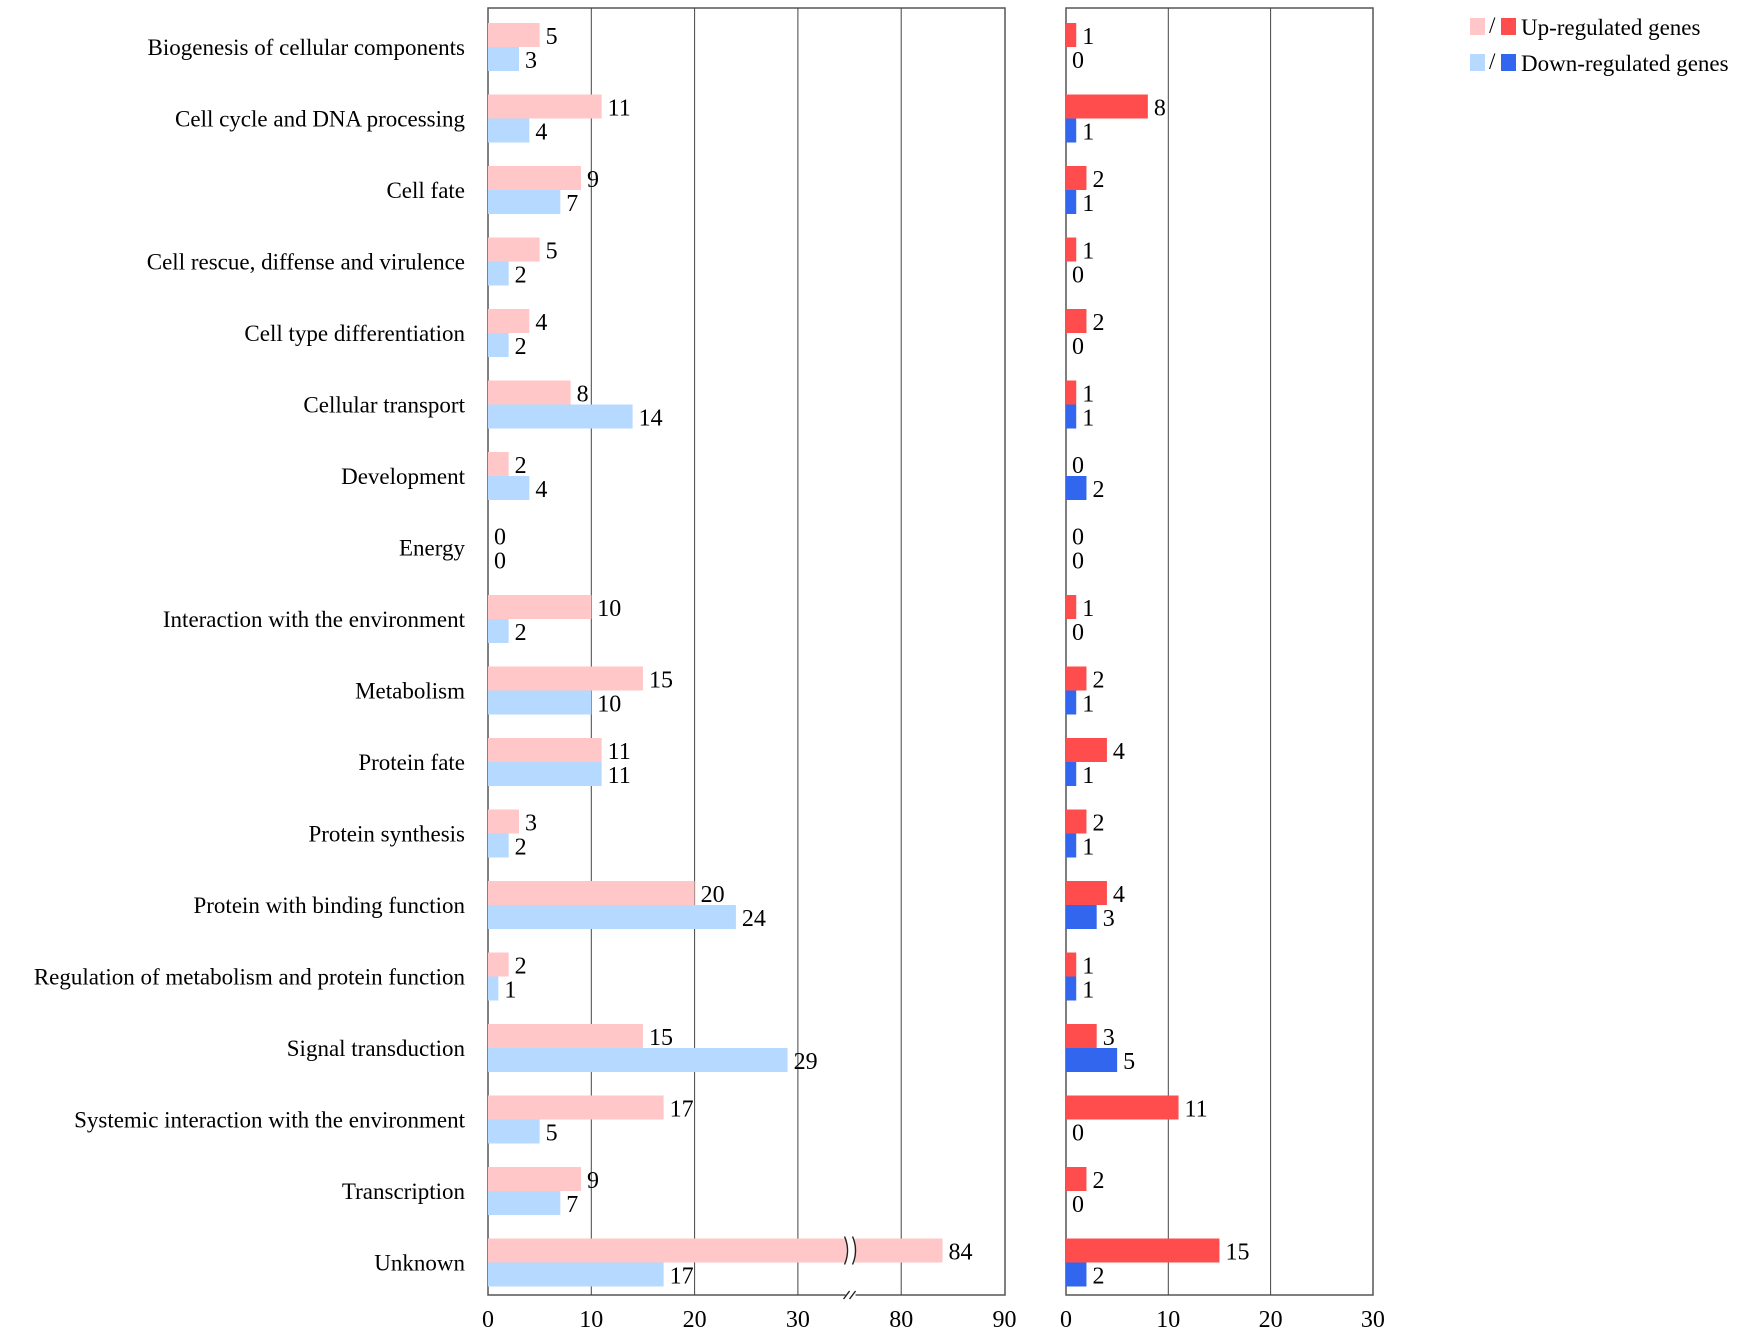  I want to click on left-bar-up-regulated-genes-interaction-with-the-environment, so click(540, 607).